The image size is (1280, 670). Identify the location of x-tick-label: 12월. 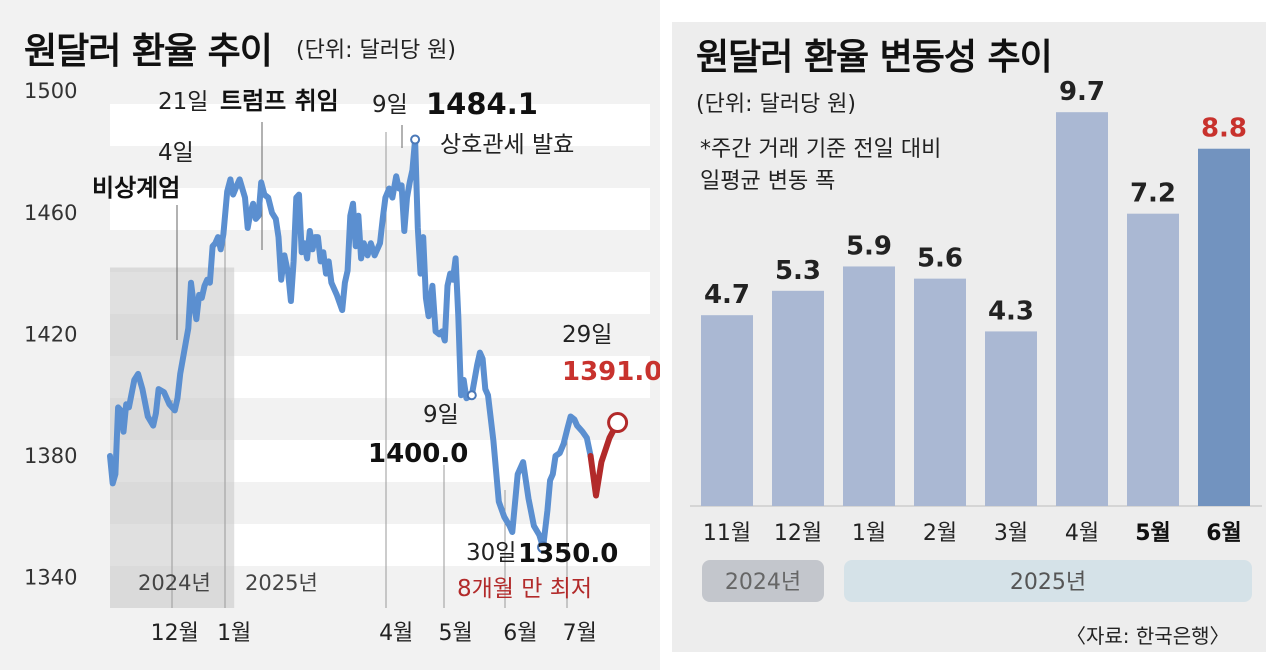
(175, 633).